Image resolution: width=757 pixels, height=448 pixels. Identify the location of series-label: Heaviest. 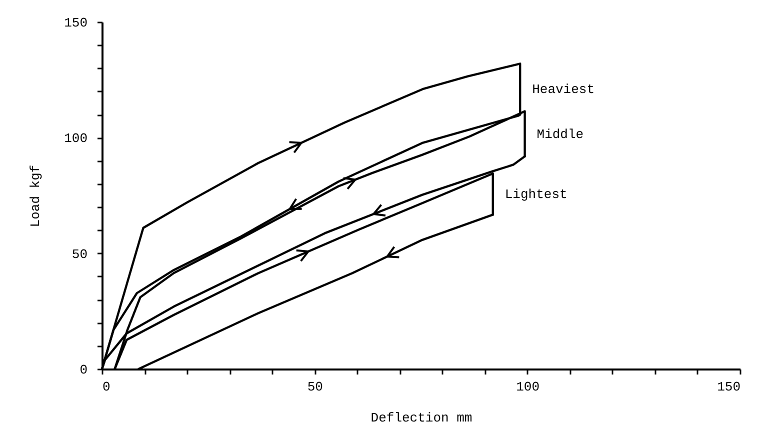
(563, 90).